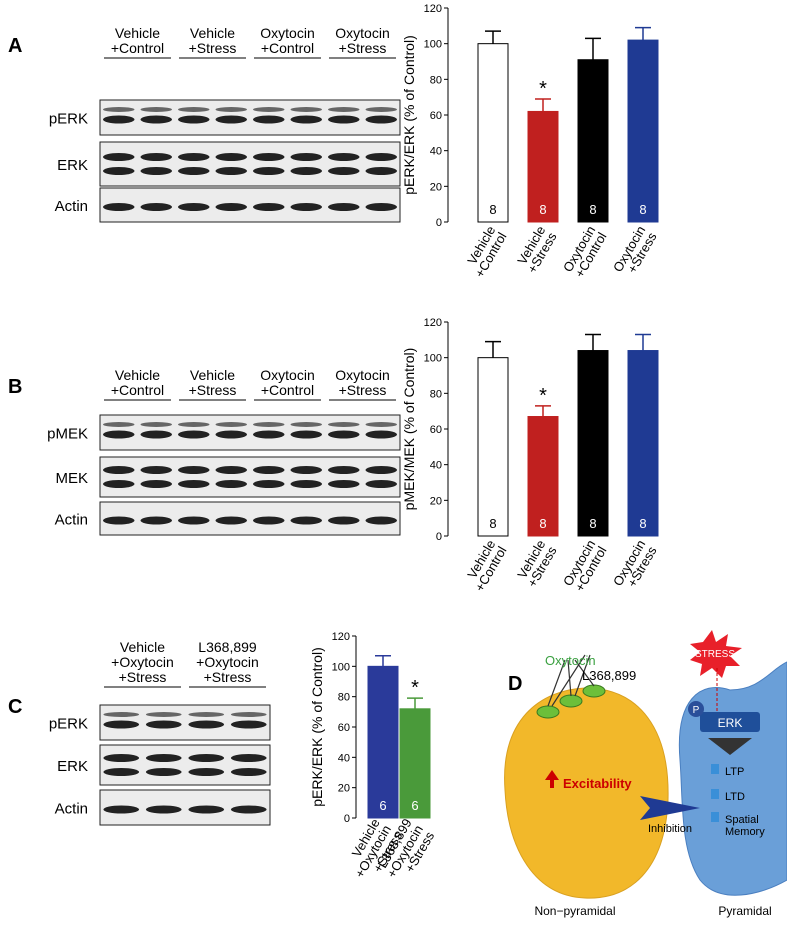  I want to click on category-group: Vehicle+Control, so click(486, 565).